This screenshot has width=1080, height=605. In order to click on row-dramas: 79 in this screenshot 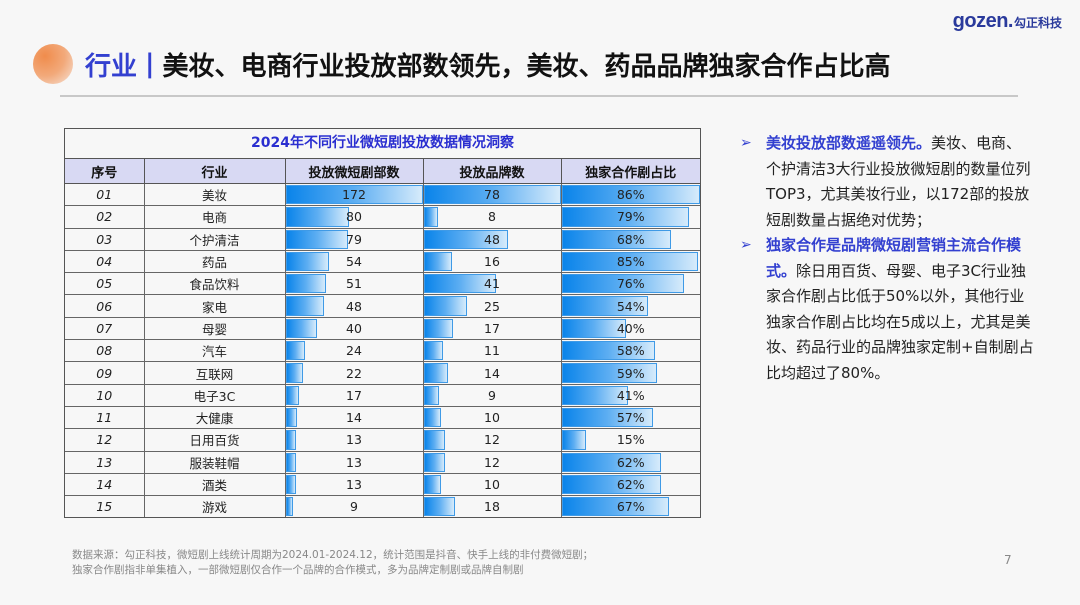, I will do `click(354, 239)`.